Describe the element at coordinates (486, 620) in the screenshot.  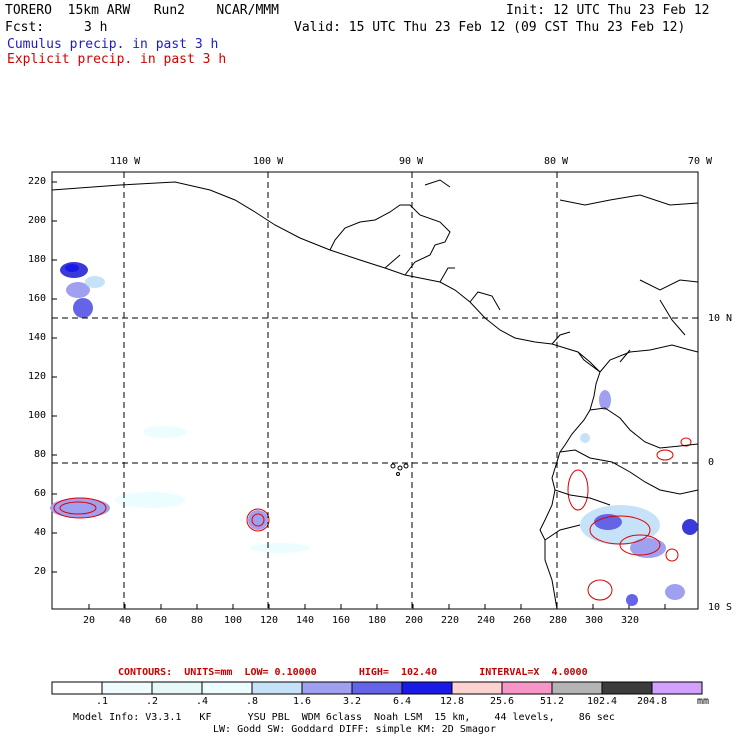
I see `x-tick: 240` at that location.